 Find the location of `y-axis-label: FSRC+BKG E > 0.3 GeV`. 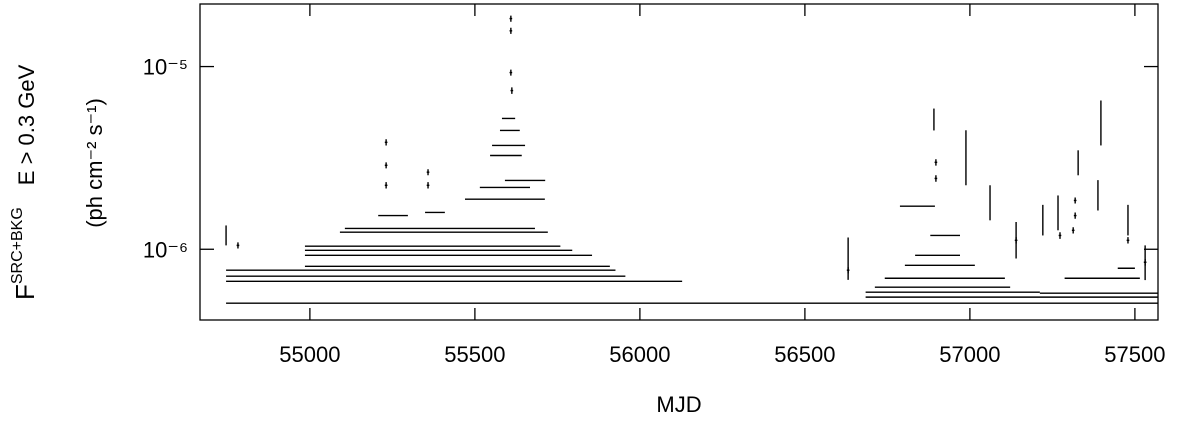

y-axis-label: FSRC+BKG E > 0.3 GeV is located at coordinates (24, 182).